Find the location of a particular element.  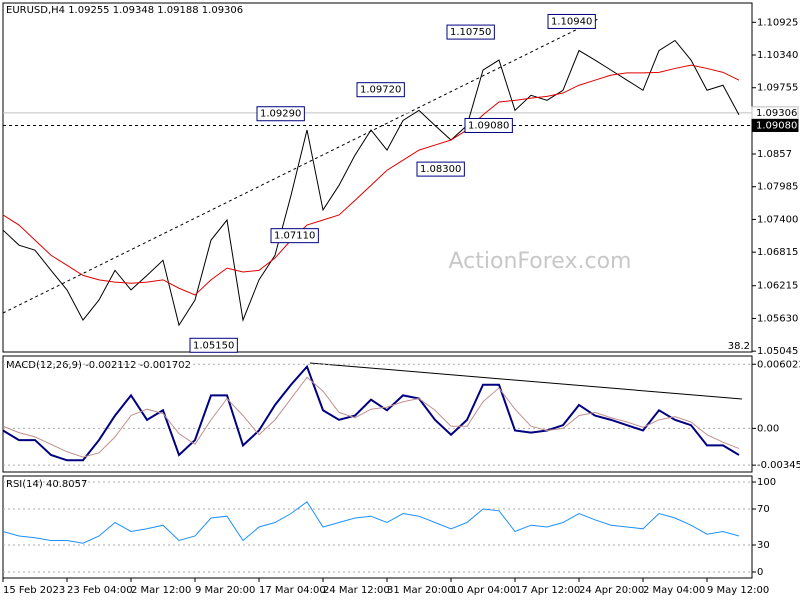

y-tick-label: 1.06815 is located at coordinates (777, 252).